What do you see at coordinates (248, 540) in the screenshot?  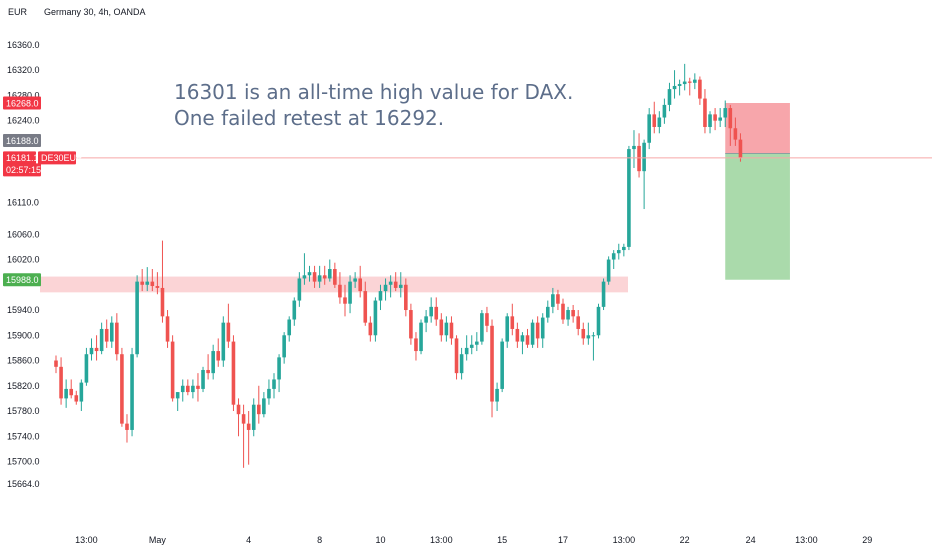 I see `x-tick-label: 4` at bounding box center [248, 540].